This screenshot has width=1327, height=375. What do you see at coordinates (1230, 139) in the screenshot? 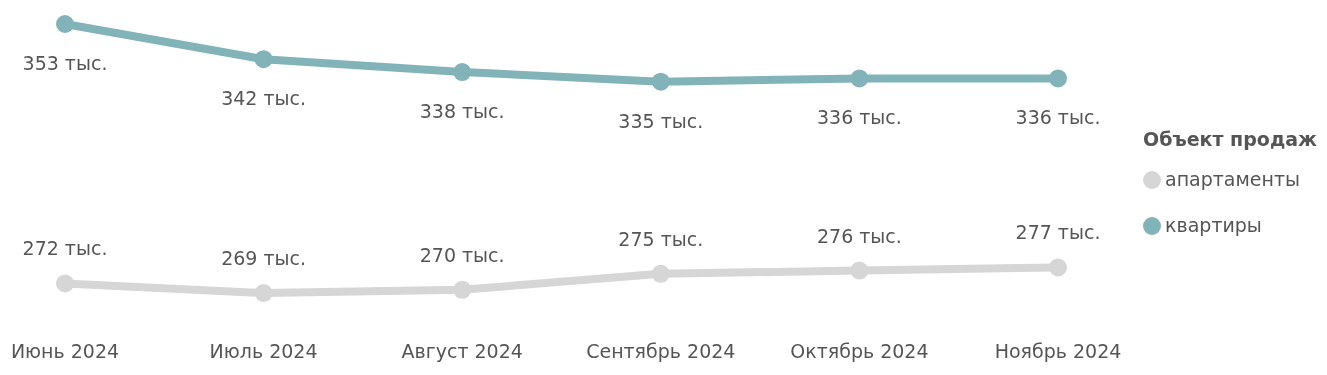
I see `legend-title: Объект продаж` at bounding box center [1230, 139].